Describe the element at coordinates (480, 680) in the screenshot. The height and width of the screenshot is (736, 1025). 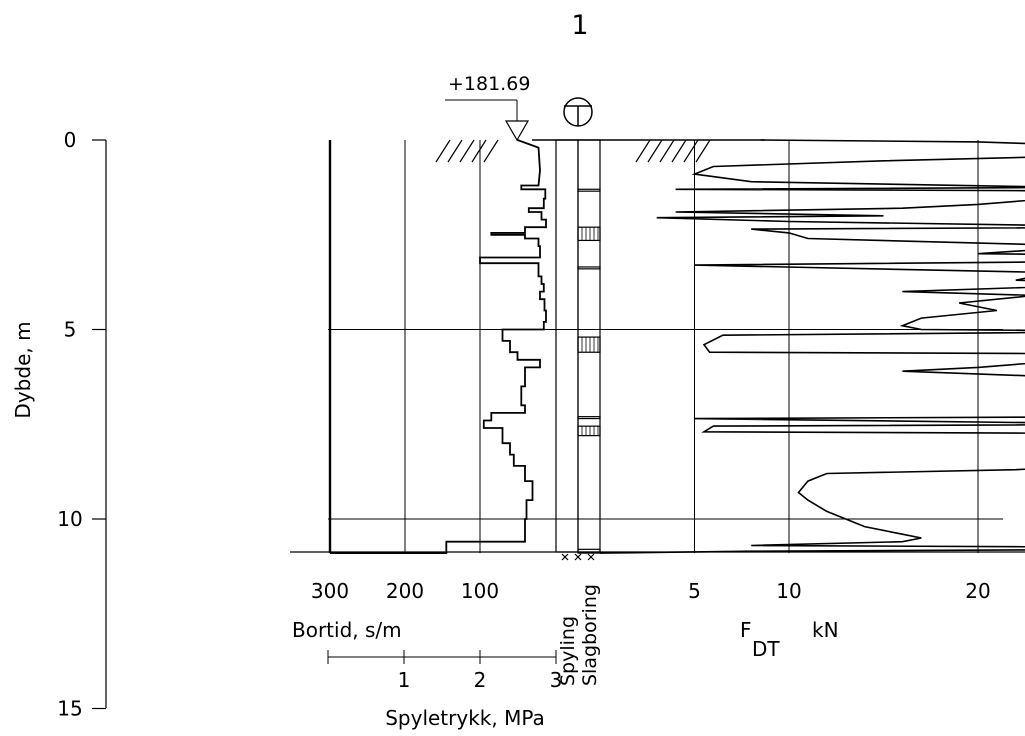
I see `spyletrykk-tick-label: 2` at that location.